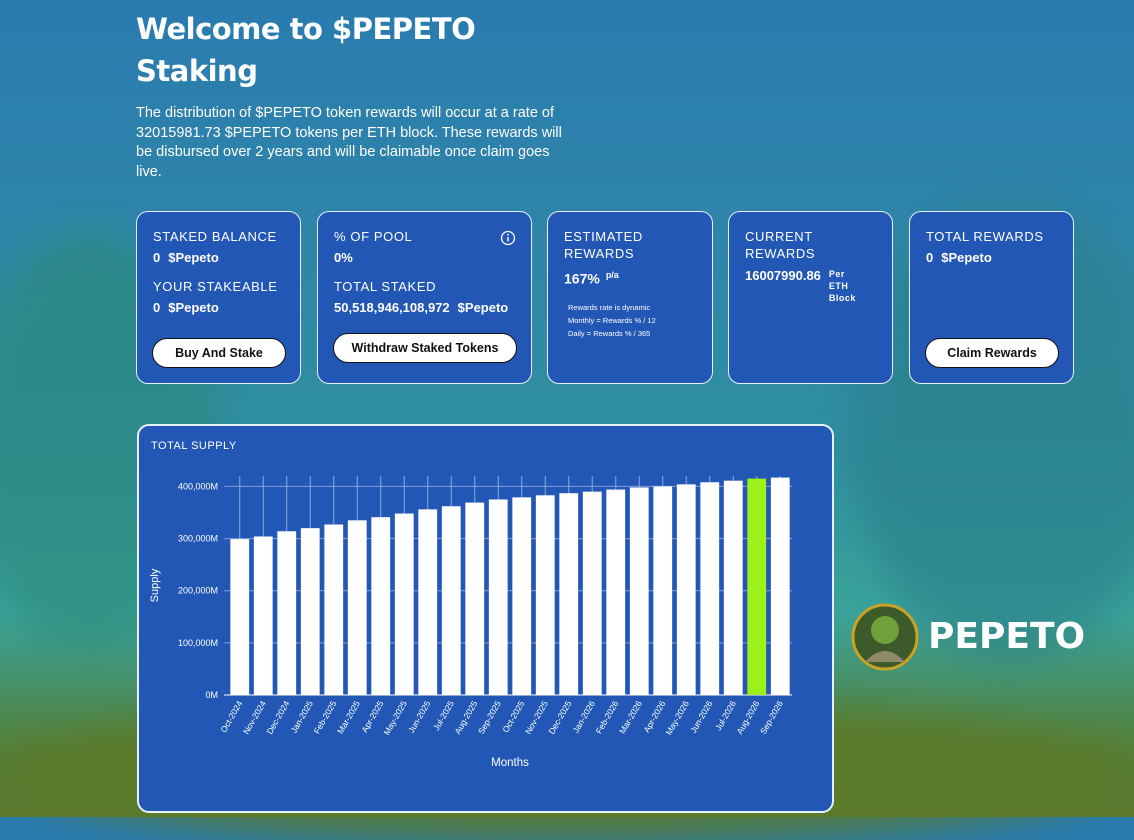 The image size is (1134, 840). What do you see at coordinates (508, 238) in the screenshot?
I see `info-icon` at bounding box center [508, 238].